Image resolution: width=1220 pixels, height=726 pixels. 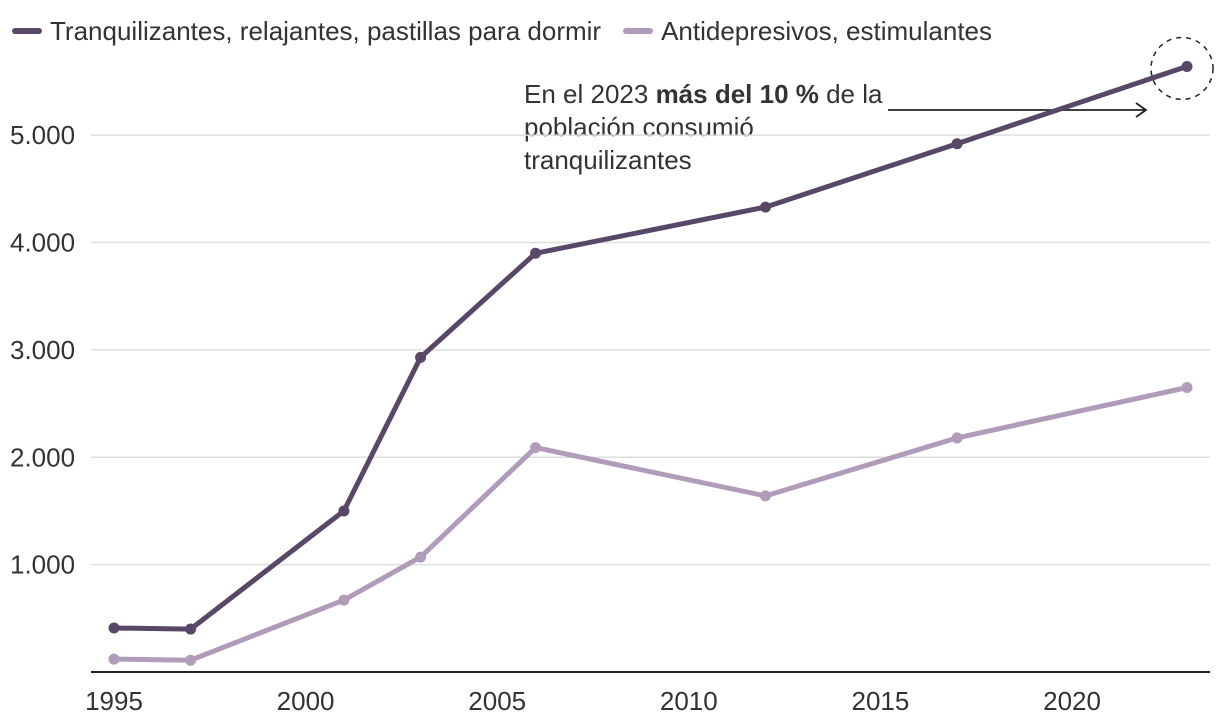 What do you see at coordinates (1072, 701) in the screenshot?
I see `x-tick-label: 2020` at bounding box center [1072, 701].